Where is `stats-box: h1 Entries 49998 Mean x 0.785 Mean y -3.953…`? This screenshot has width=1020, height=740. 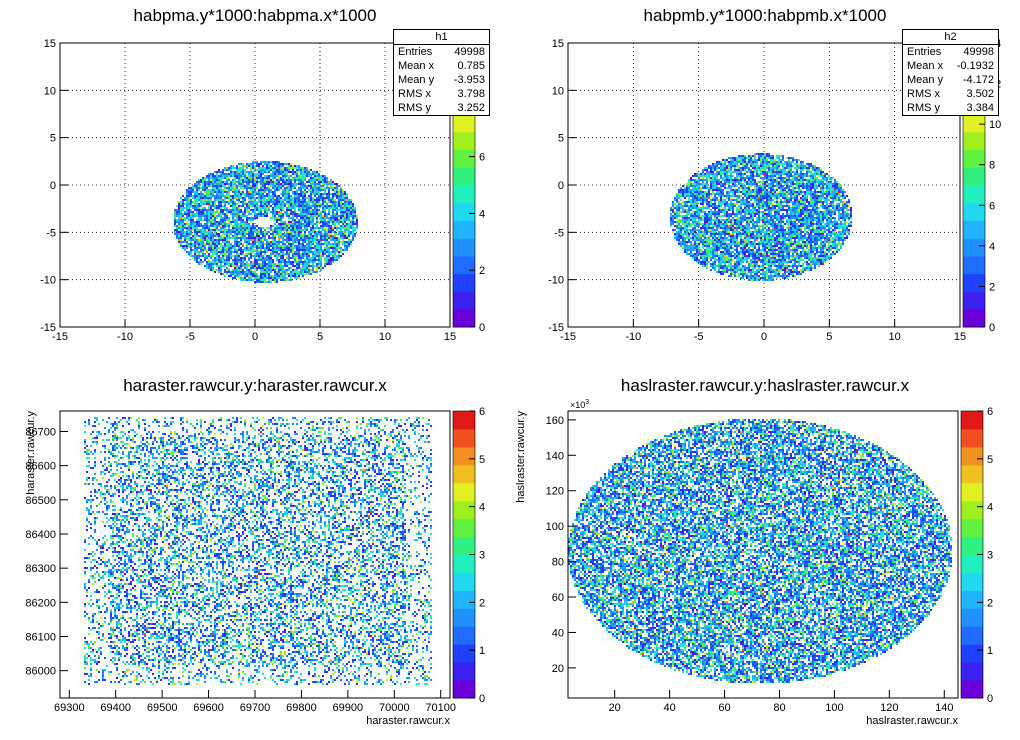
stats-box: h1 Entries 49998 Mean x 0.785 Mean y -3.953… is located at coordinates (441, 72).